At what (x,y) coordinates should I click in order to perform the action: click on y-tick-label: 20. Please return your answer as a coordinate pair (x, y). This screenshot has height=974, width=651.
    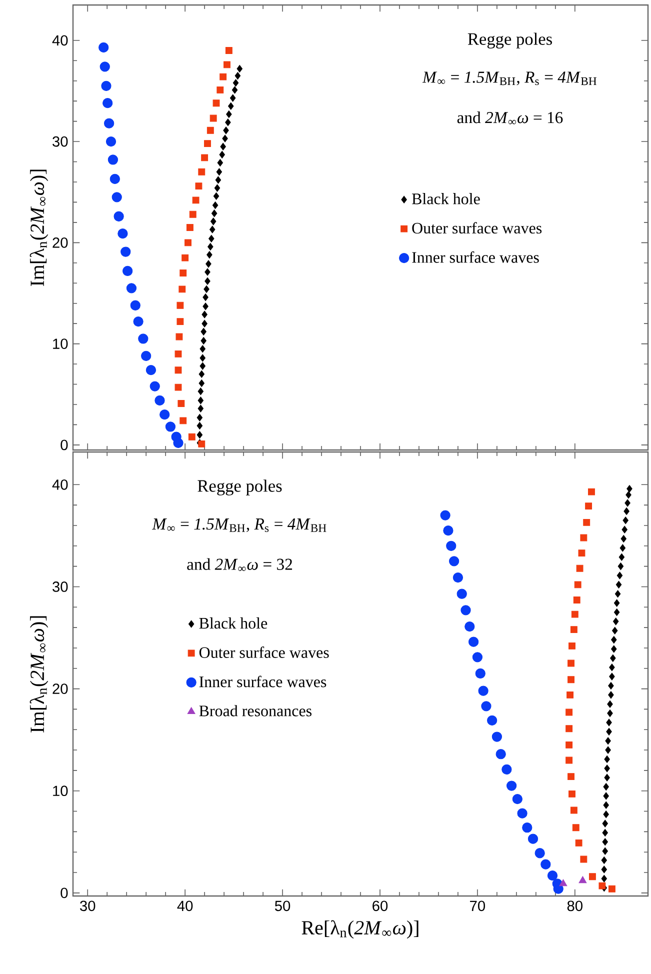
    Looking at the image, I should click on (60, 242).